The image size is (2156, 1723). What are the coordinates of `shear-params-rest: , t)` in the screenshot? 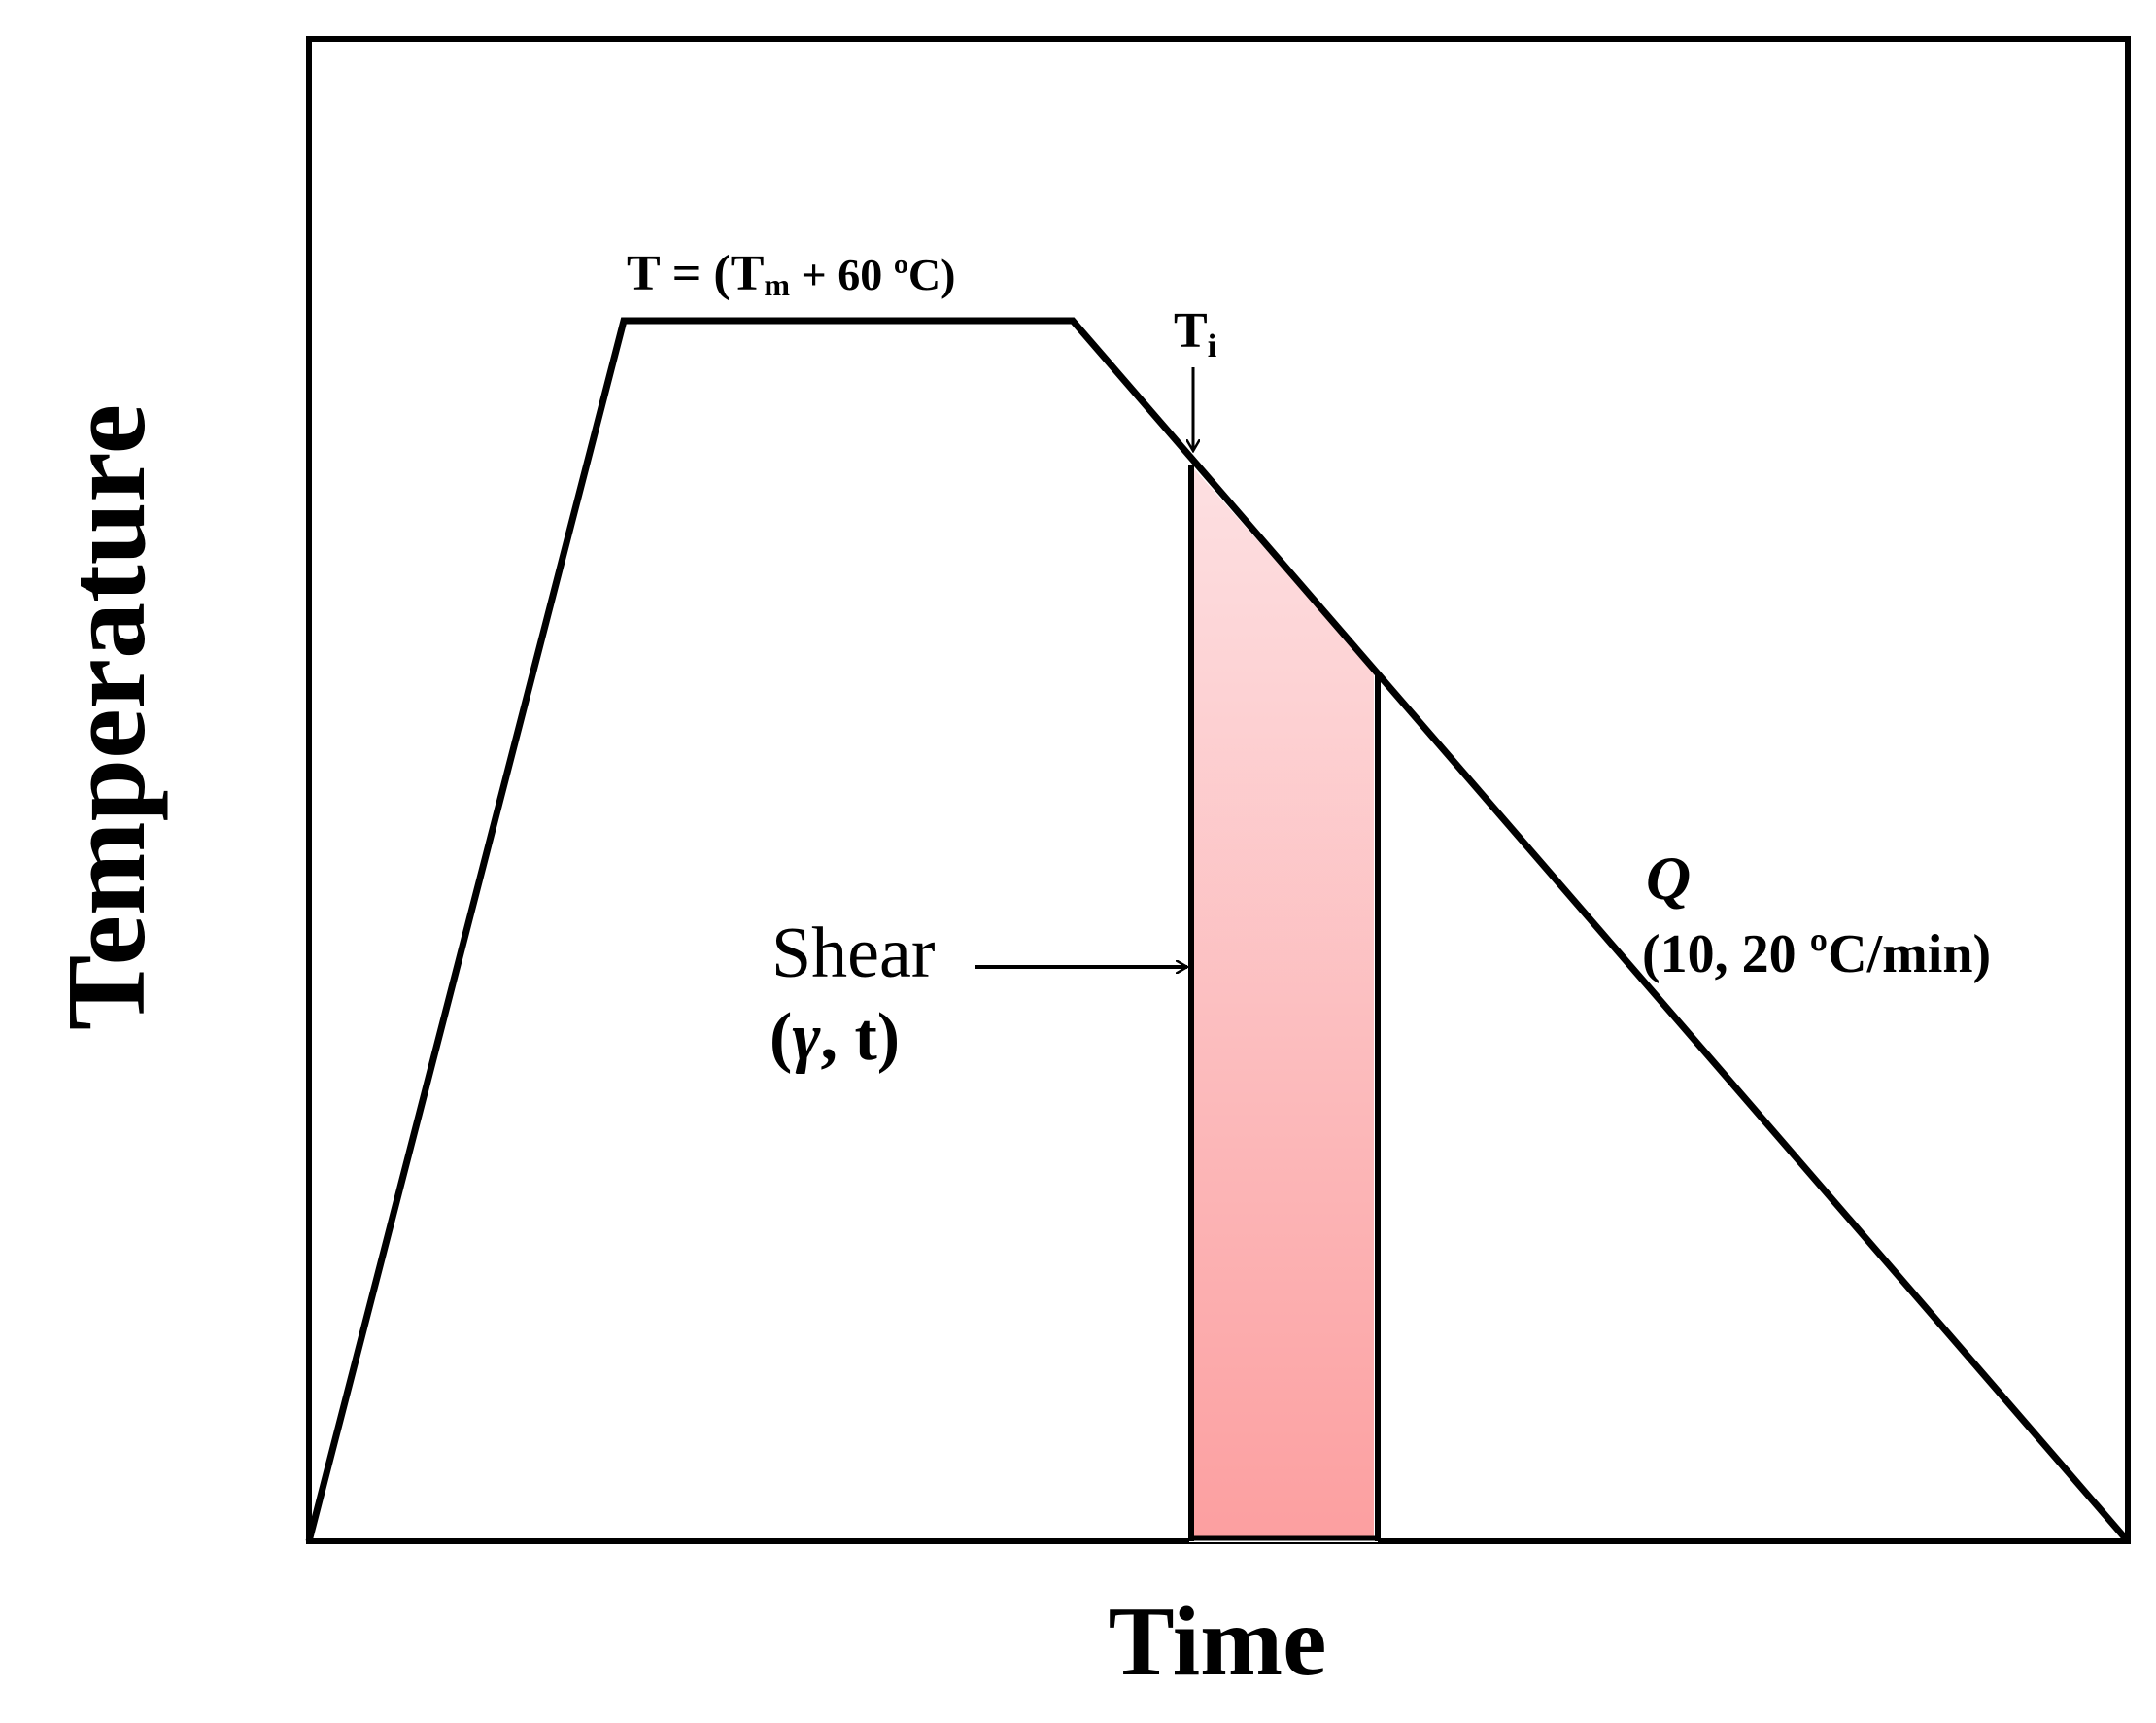 It's located at (860, 1037).